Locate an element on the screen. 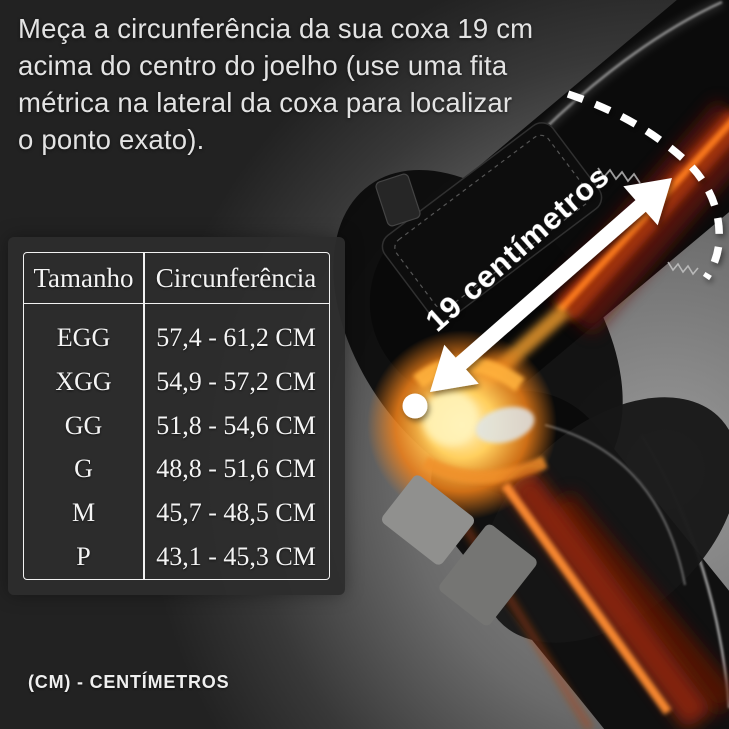 The image size is (729, 729). strap-buckle is located at coordinates (398, 200).